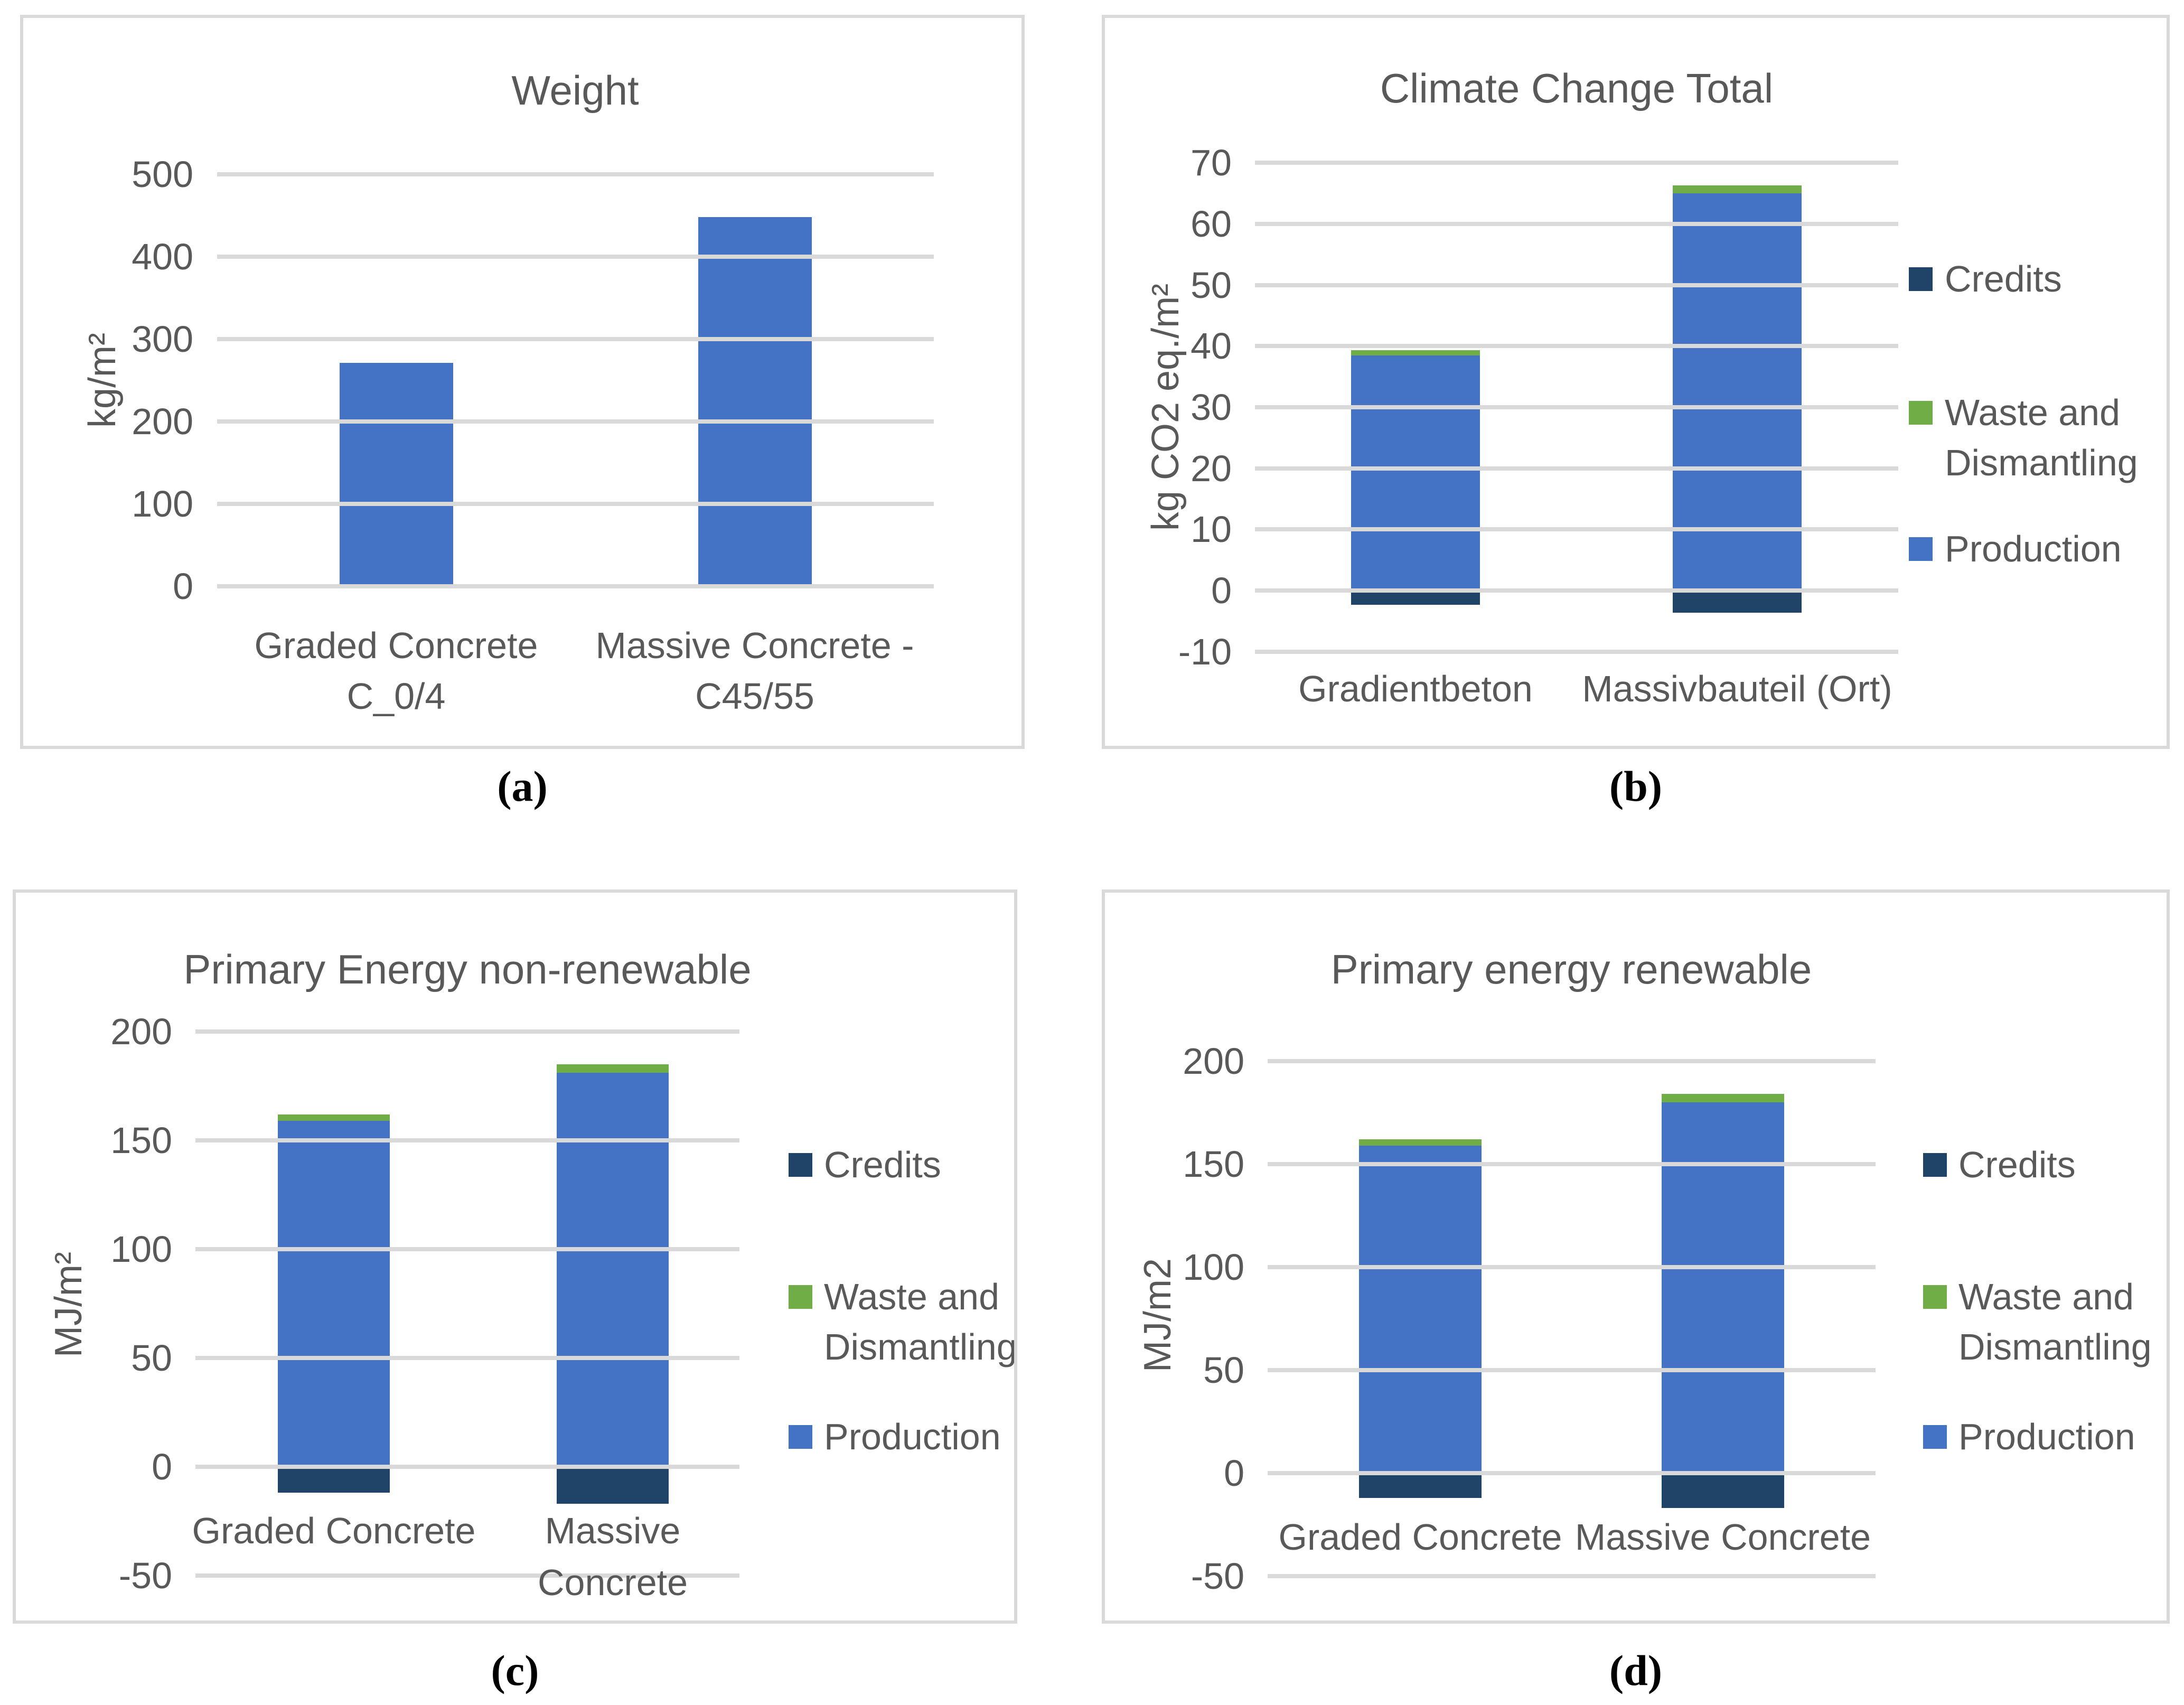 This screenshot has width=2184, height=1705. I want to click on x-category-label: Massive Concrete -, so click(754, 646).